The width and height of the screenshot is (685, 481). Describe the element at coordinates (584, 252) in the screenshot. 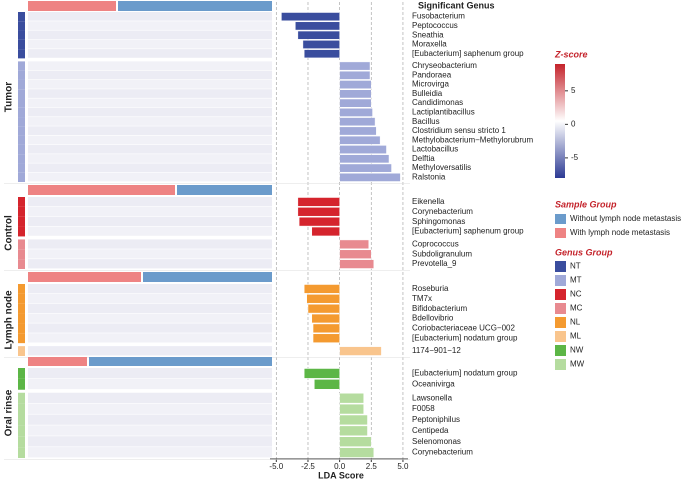

I see `legend-title: Genus Group` at that location.